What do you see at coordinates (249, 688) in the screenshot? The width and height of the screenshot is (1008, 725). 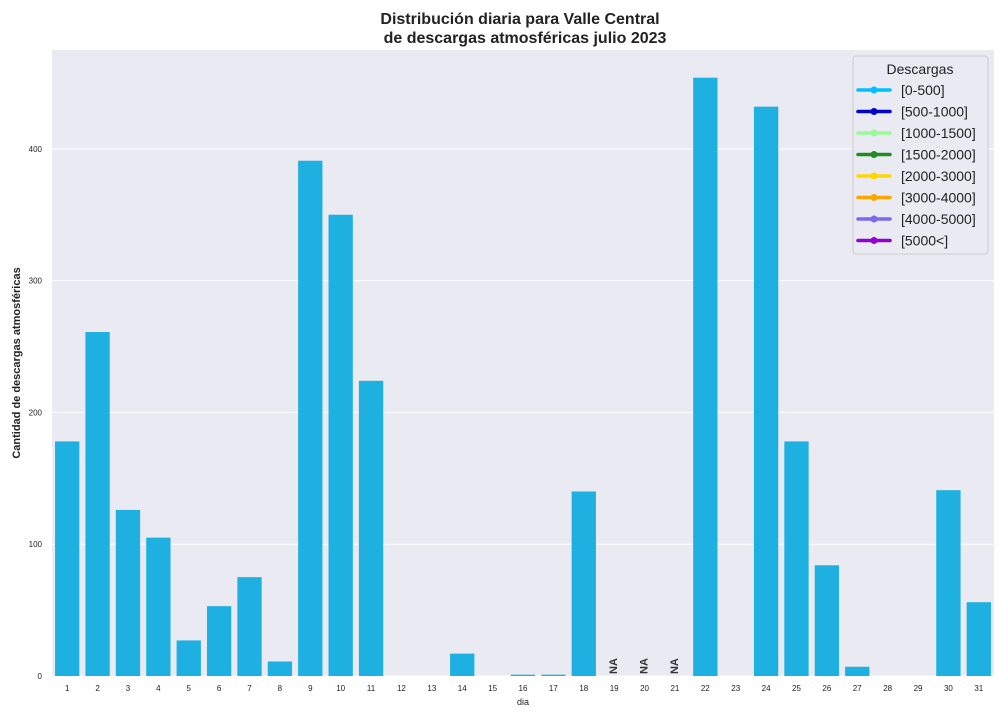 I see `x-tick-label: 7` at bounding box center [249, 688].